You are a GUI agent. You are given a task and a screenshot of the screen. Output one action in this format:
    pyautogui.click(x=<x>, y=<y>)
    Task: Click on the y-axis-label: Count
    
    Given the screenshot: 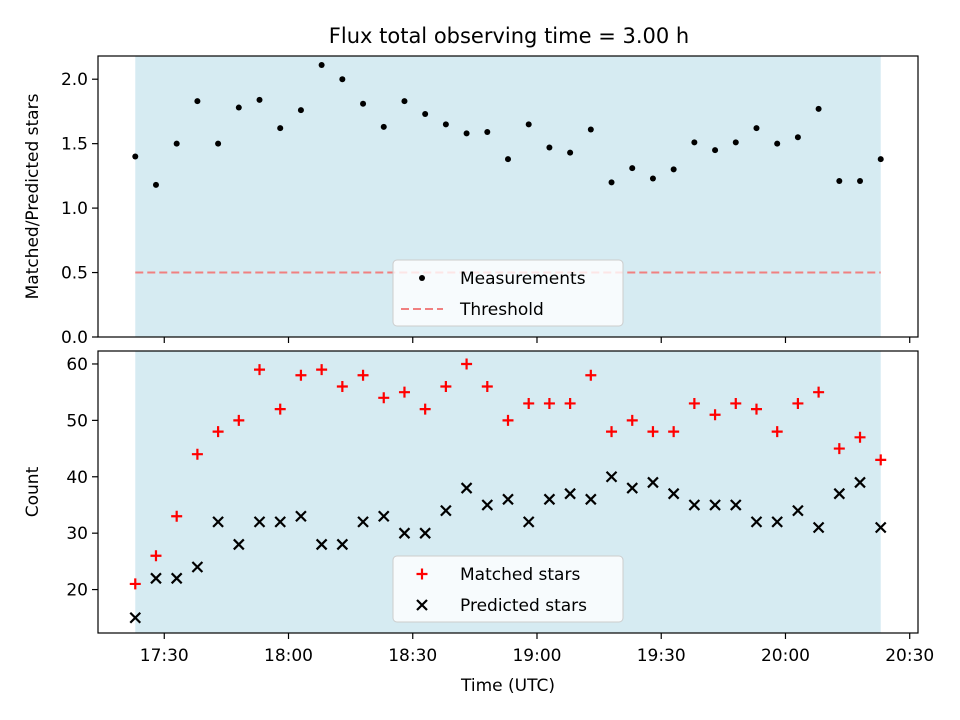 What is the action you would take?
    pyautogui.click(x=33, y=491)
    